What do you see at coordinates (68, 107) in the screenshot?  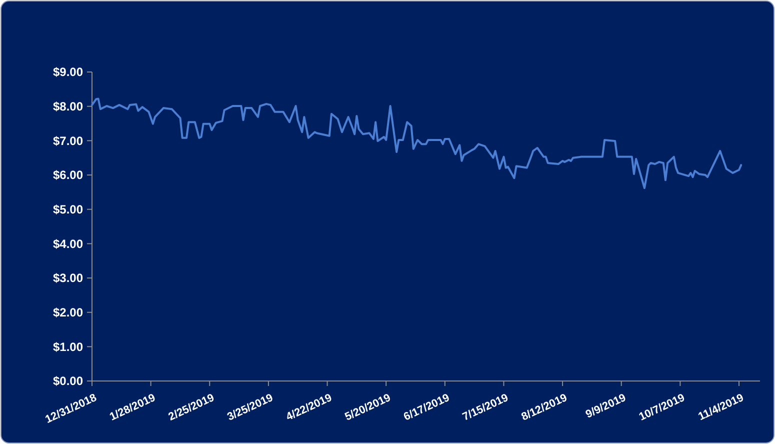 I see `y-tick-label: $8.00` at bounding box center [68, 107].